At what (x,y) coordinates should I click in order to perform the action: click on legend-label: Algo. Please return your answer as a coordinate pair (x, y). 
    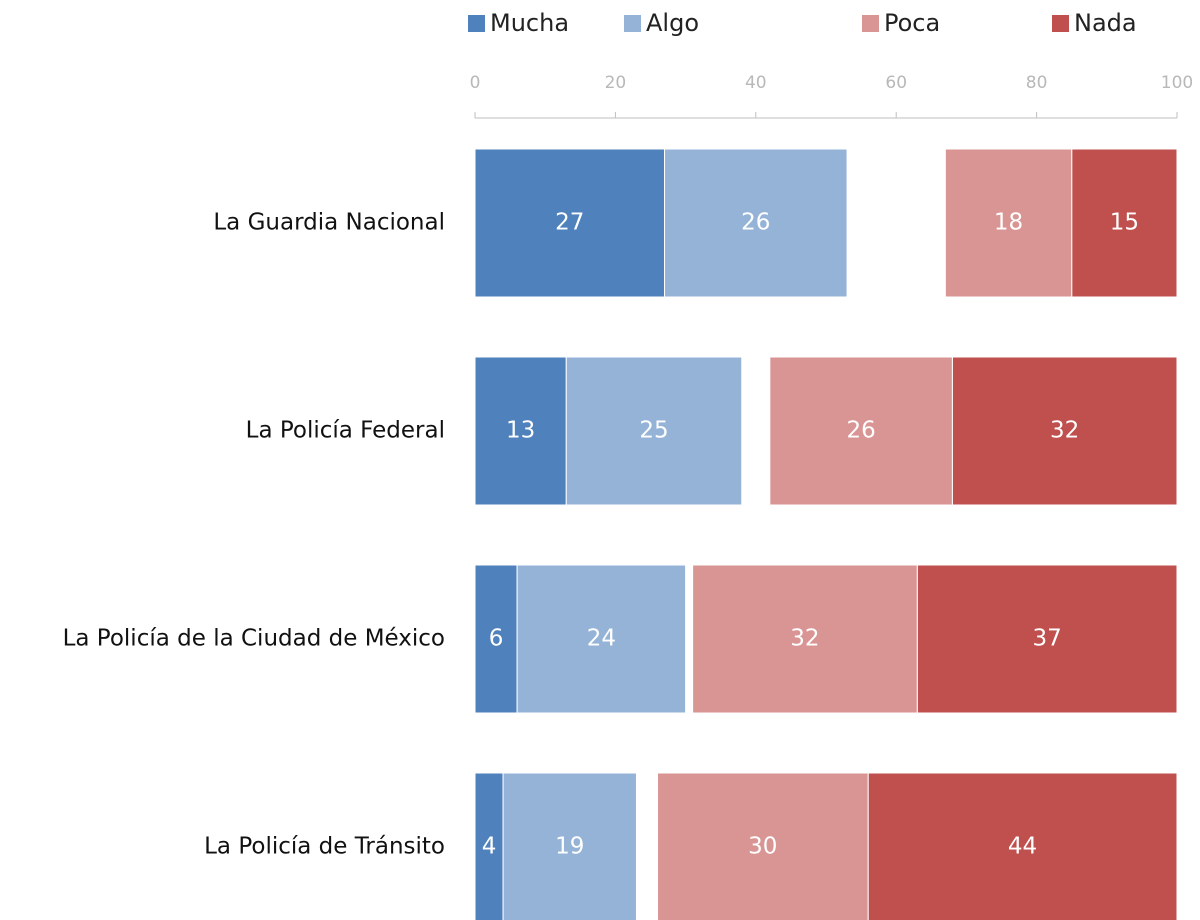
    Looking at the image, I should click on (672, 23).